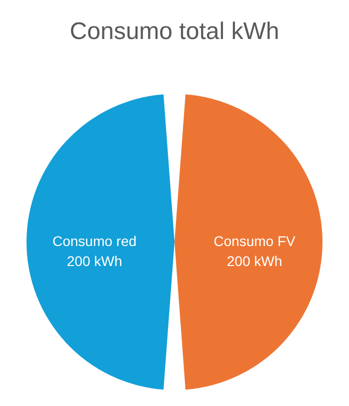 The image size is (349, 406). What do you see at coordinates (255, 241) in the screenshot?
I see `slice-label: Consumo FV` at bounding box center [255, 241].